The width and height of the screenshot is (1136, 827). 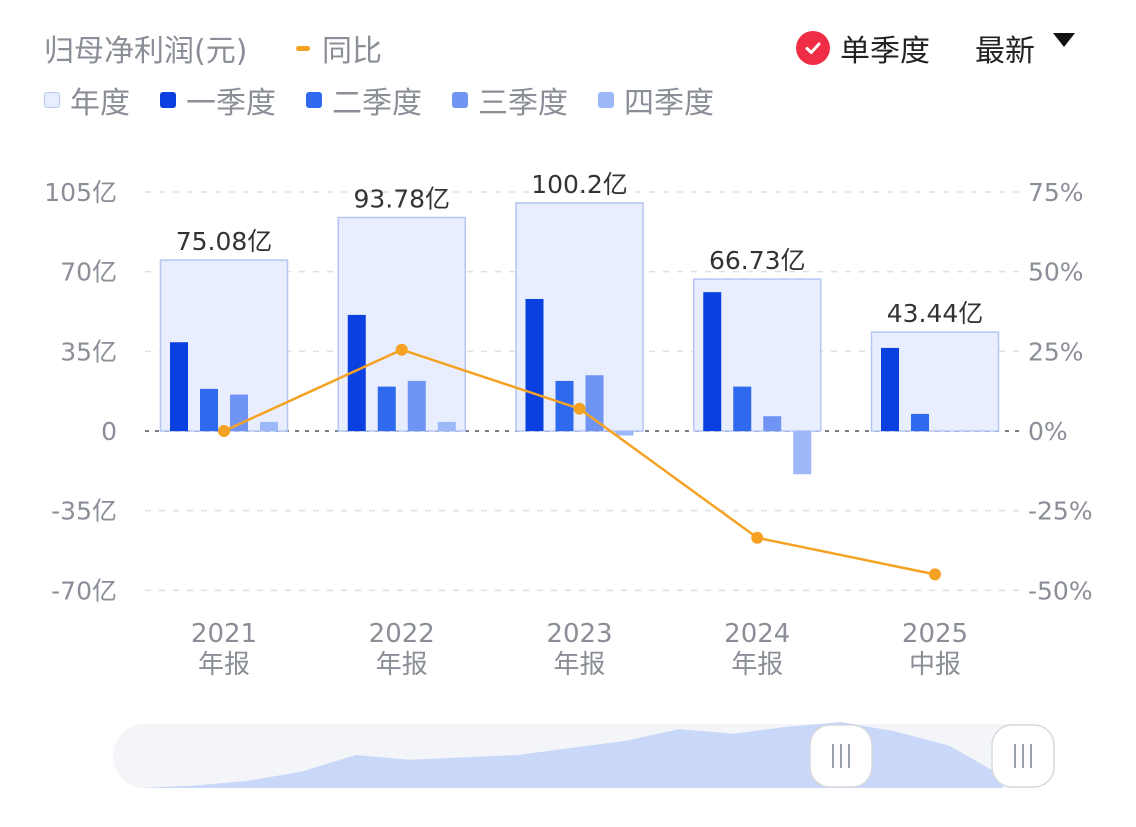 I want to click on checkmark-icon, so click(x=813, y=48).